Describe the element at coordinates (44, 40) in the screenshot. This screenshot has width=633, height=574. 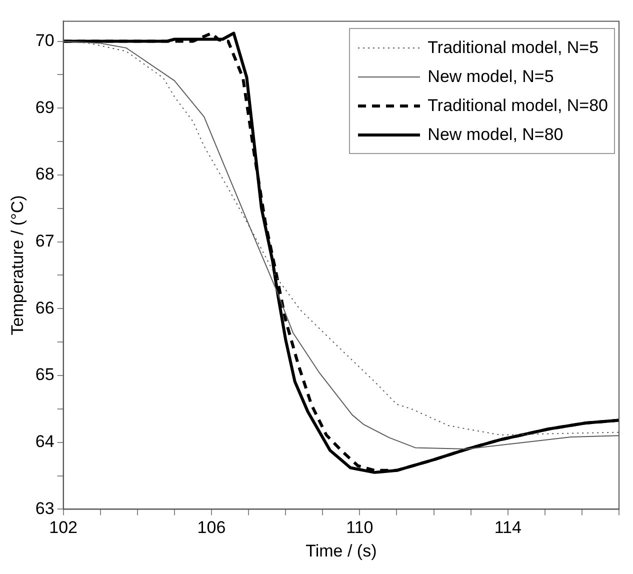
I see `y-tick-label: 70` at that location.